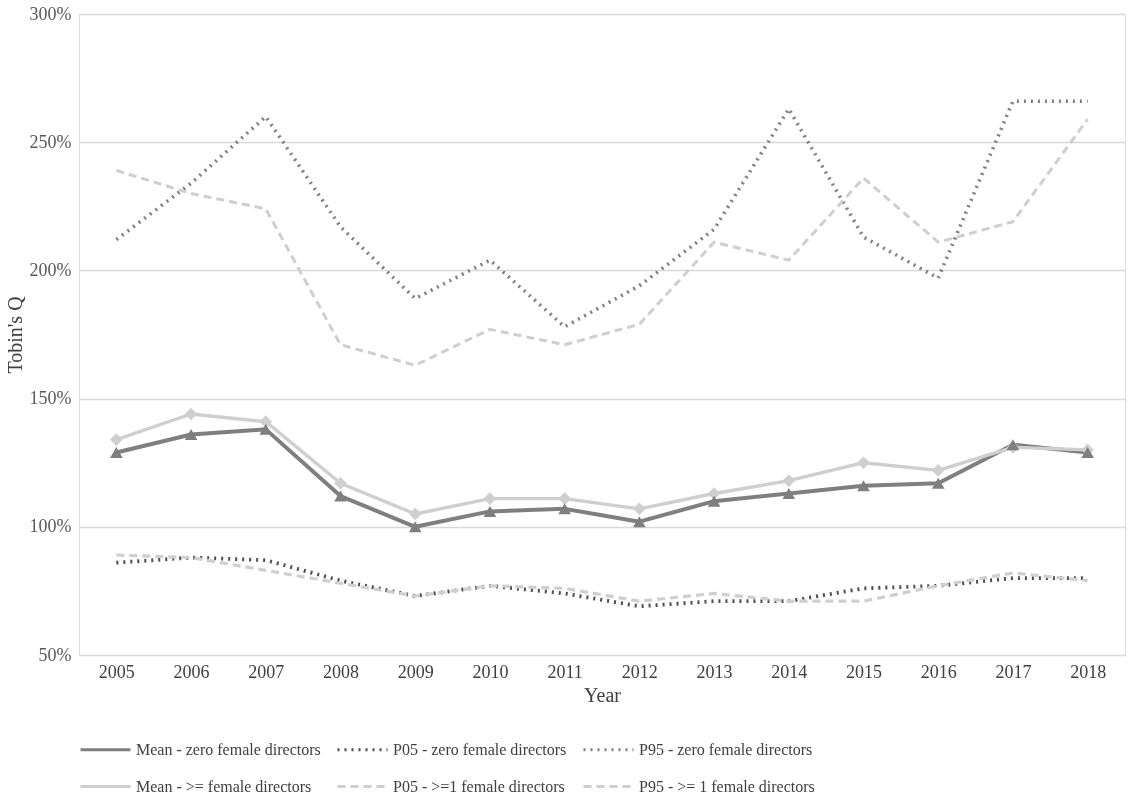 Image resolution: width=1138 pixels, height=809 pixels. I want to click on legend-label: P95 - zero female directors, so click(726, 749).